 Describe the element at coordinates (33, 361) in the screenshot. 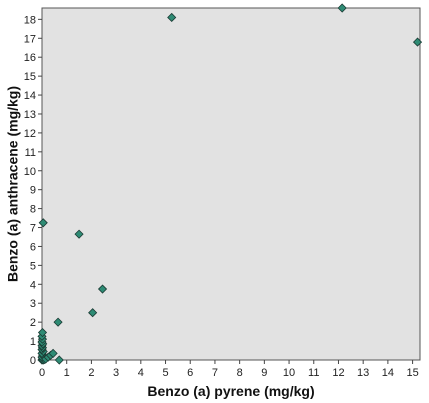

I see `y-tick-label: 0` at that location.